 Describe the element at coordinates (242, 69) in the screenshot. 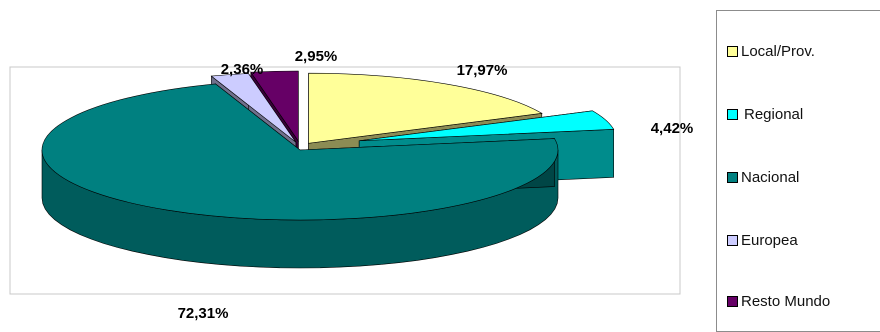

I see `data-label-europea: 2,36%` at that location.